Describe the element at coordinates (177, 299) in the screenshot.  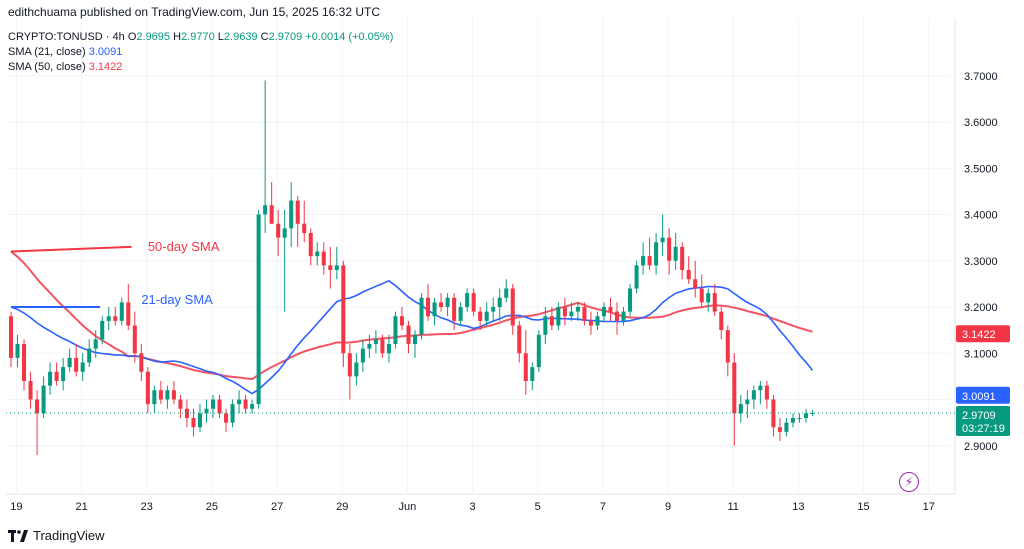
I see `sma21-annotation-label: 21-day SMA` at that location.